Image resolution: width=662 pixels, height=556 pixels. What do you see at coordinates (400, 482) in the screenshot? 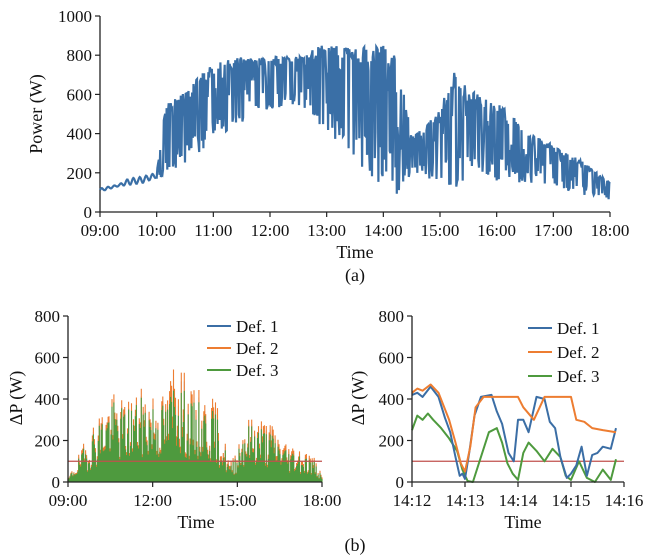
I see `panel-b-right-y-tick-label: 0` at bounding box center [400, 482].